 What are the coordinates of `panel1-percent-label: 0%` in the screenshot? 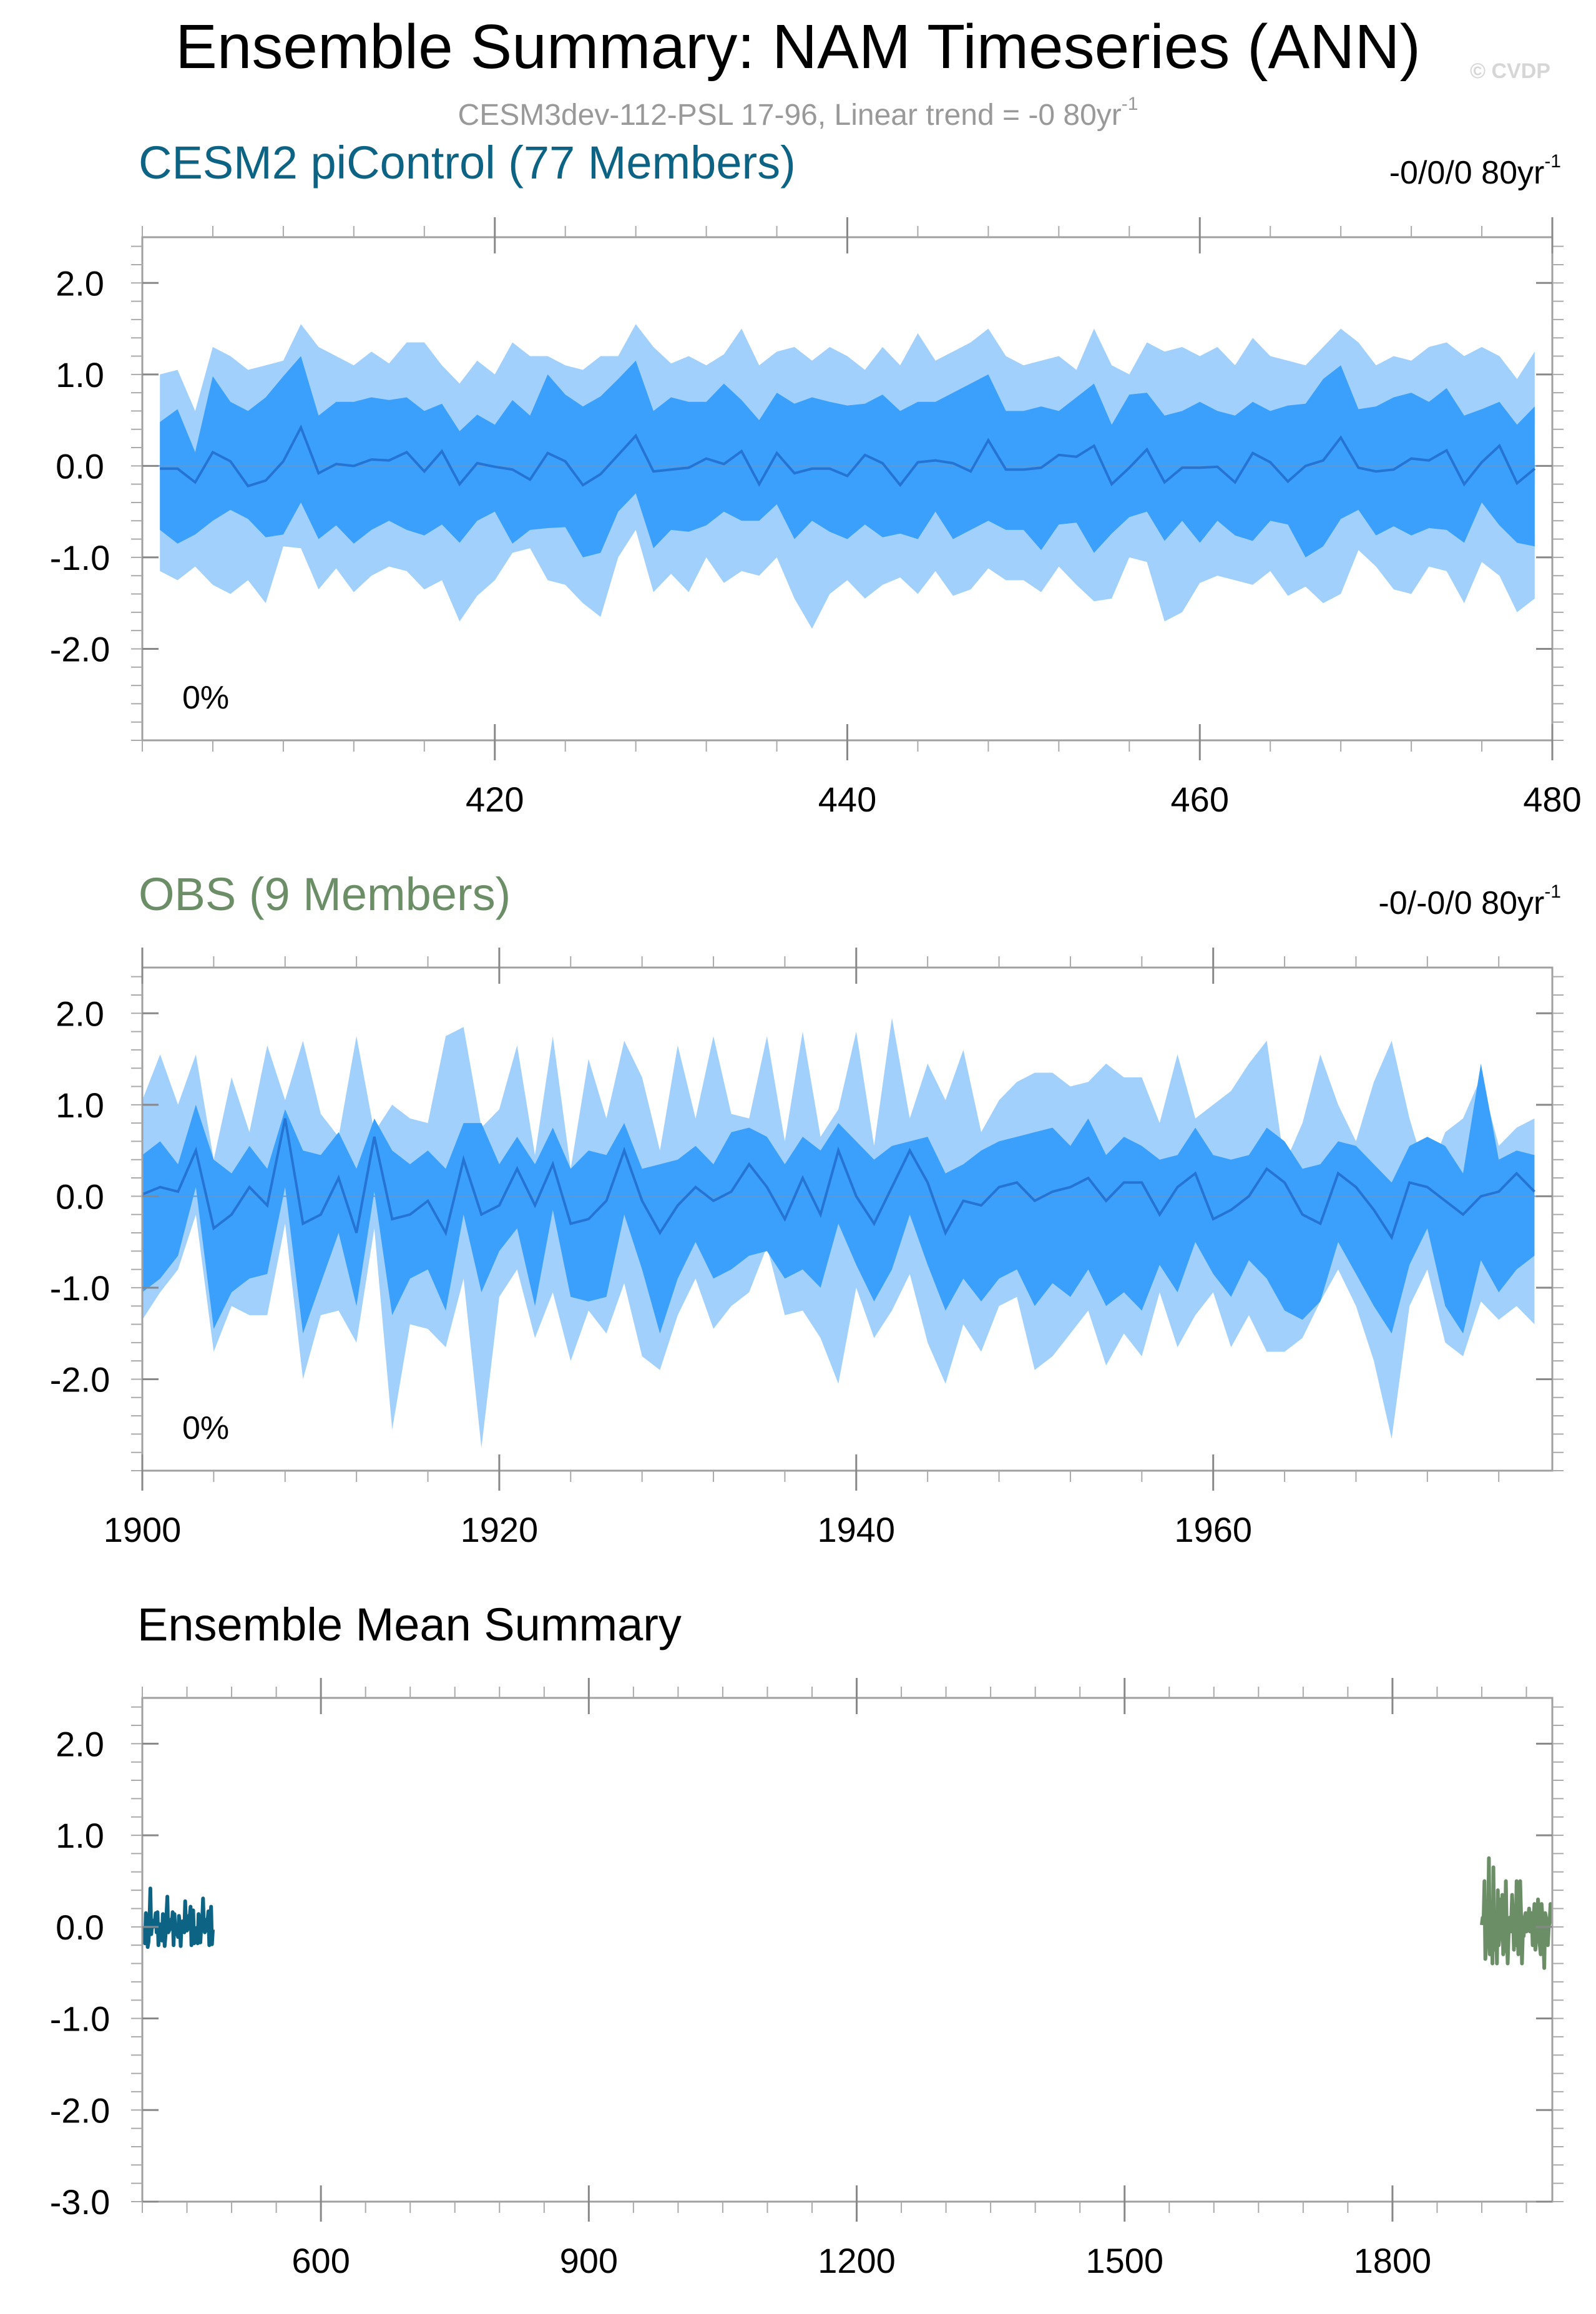 It's located at (206, 698).